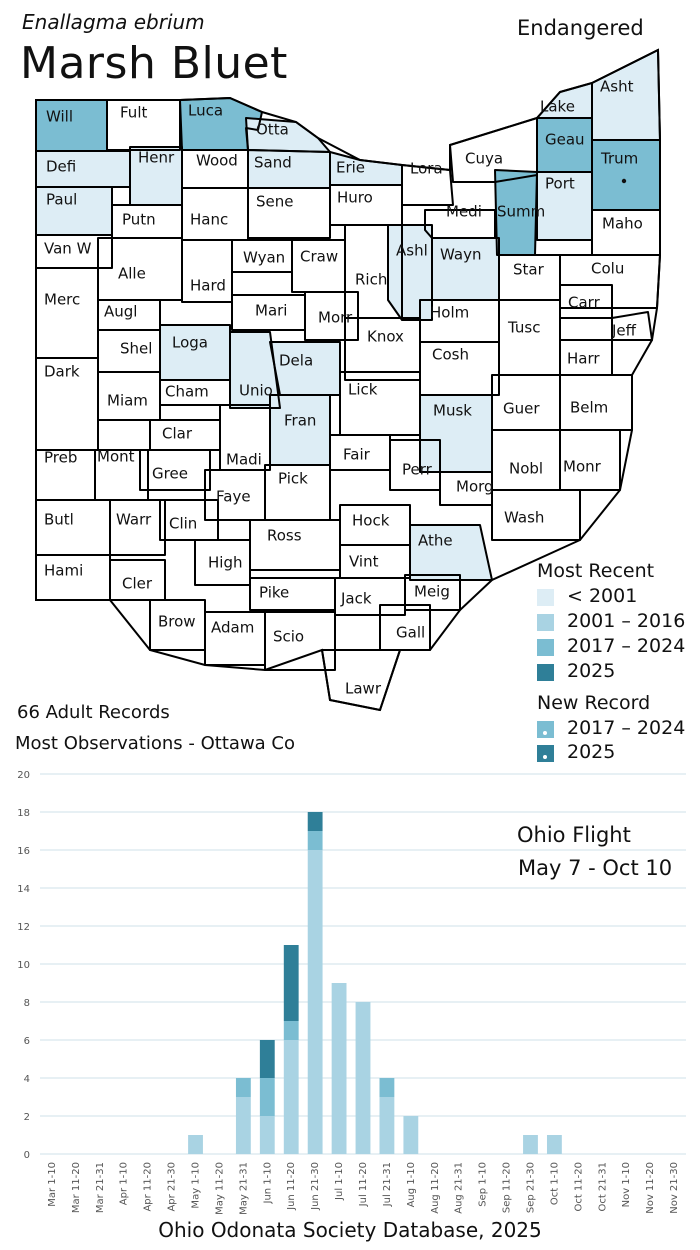 This screenshot has width=700, height=1250. Describe the element at coordinates (190, 343) in the screenshot. I see `county-label: Loga` at that location.